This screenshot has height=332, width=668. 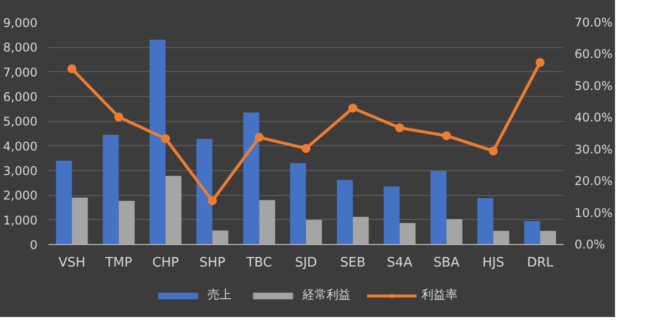 What do you see at coordinates (446, 263) in the screenshot?
I see `x-tick-label: SBA` at bounding box center [446, 263].